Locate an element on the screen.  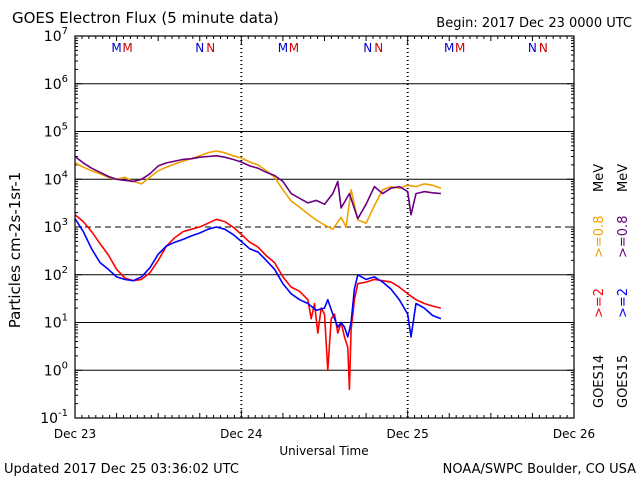
legend-goes15-gt08-text: >=0.8 is located at coordinates (623, 237).